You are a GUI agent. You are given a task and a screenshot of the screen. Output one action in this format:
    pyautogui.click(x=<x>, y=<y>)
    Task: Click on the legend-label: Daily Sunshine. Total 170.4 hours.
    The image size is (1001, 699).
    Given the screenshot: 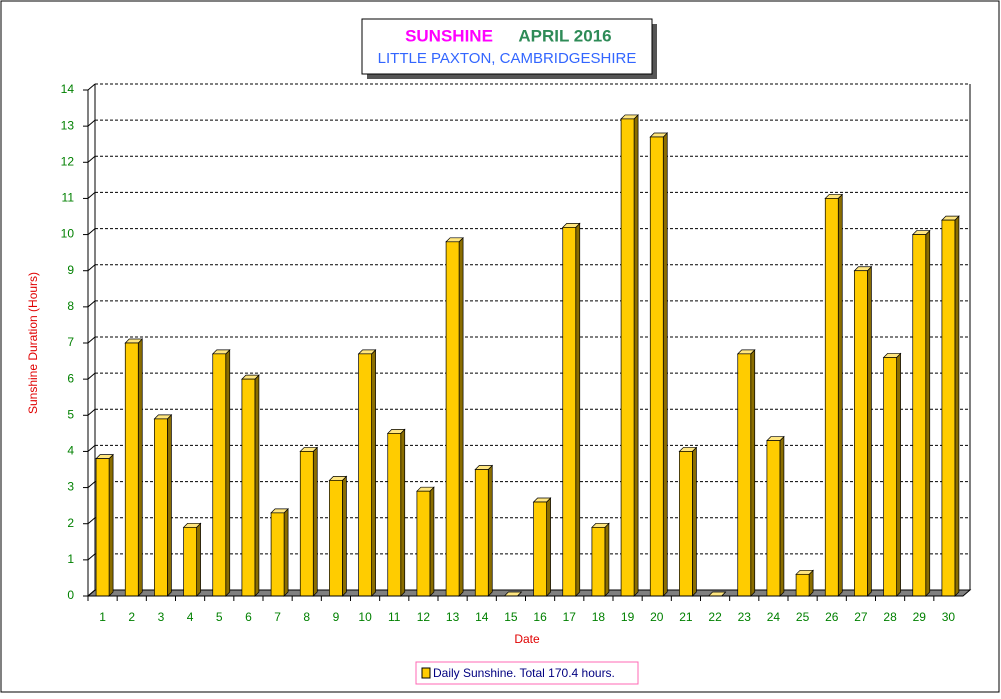 What is the action you would take?
    pyautogui.click(x=524, y=673)
    